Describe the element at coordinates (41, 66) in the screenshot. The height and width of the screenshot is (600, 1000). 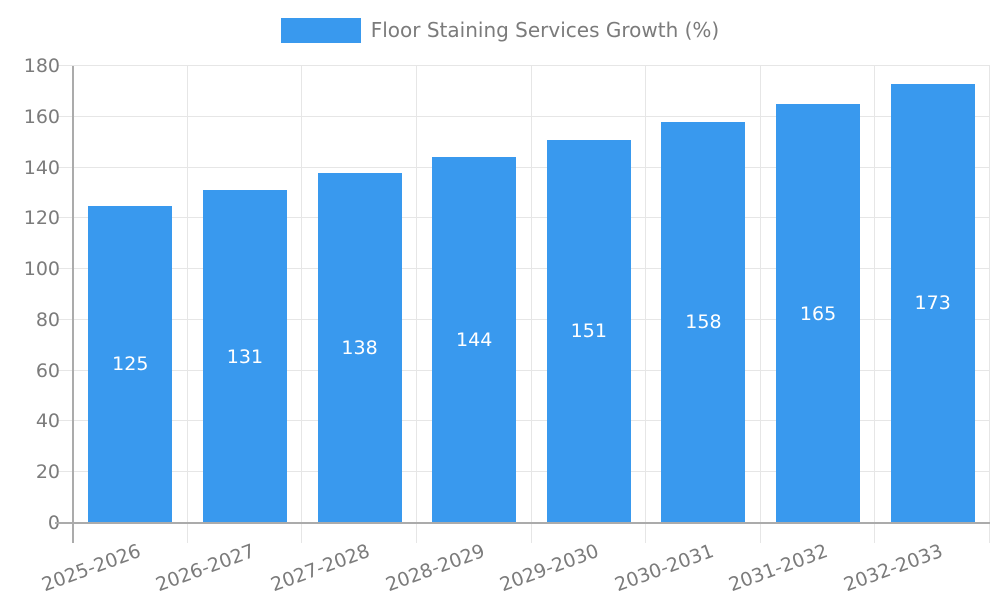
I see `y-axis-tick-label: 180` at that location.